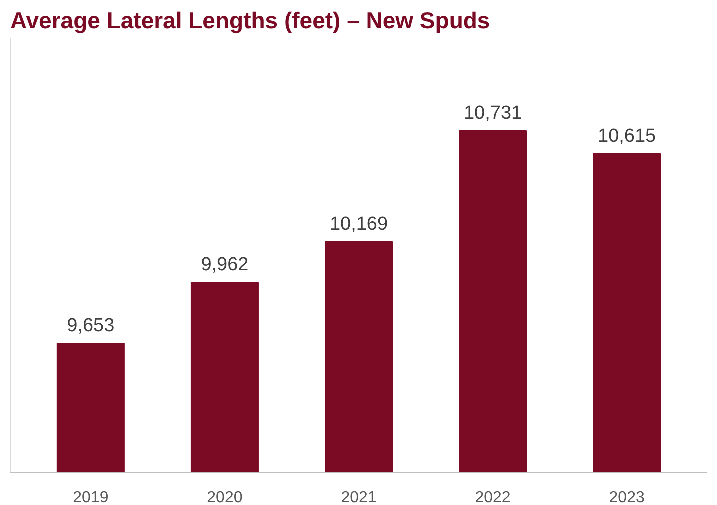 The image size is (717, 505). What do you see at coordinates (91, 497) in the screenshot?
I see `x-tick-label: 2019` at bounding box center [91, 497].